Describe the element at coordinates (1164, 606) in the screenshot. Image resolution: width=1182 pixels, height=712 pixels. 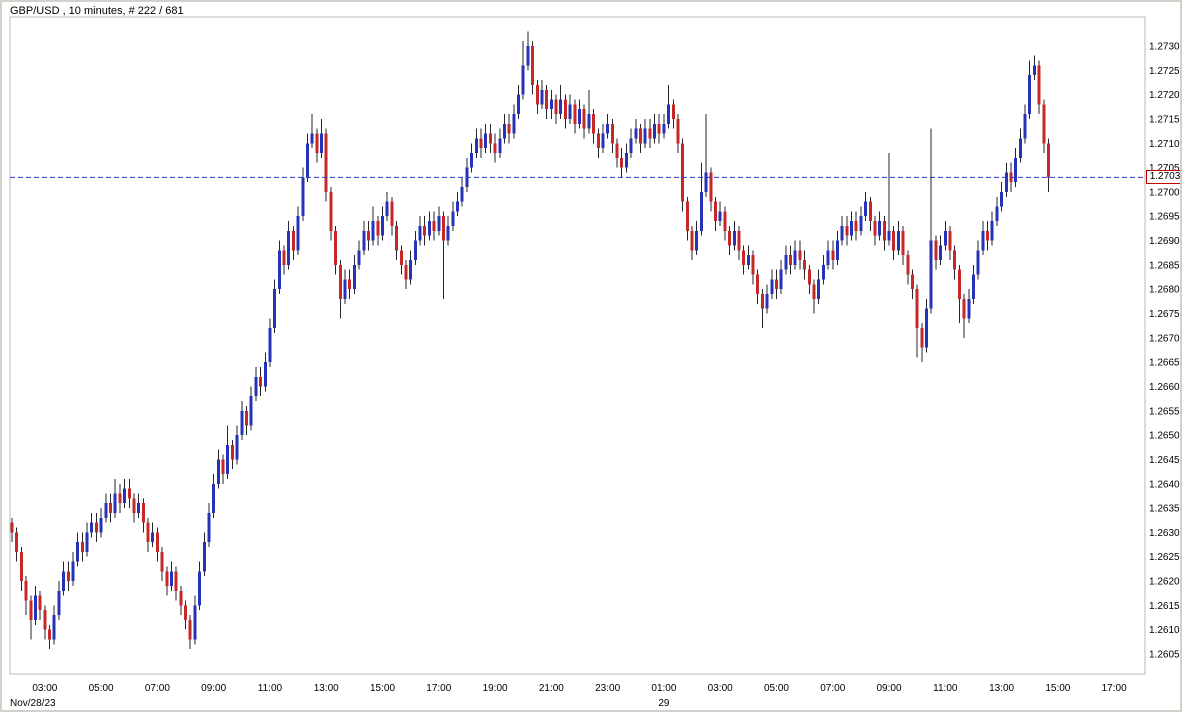
I see `price-tick-label: 1.2615` at that location.